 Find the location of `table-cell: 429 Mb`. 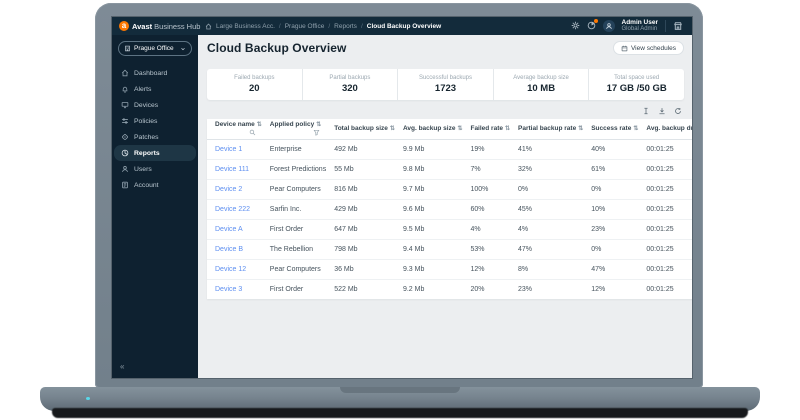

table-cell: 429 Mb is located at coordinates (360, 208).